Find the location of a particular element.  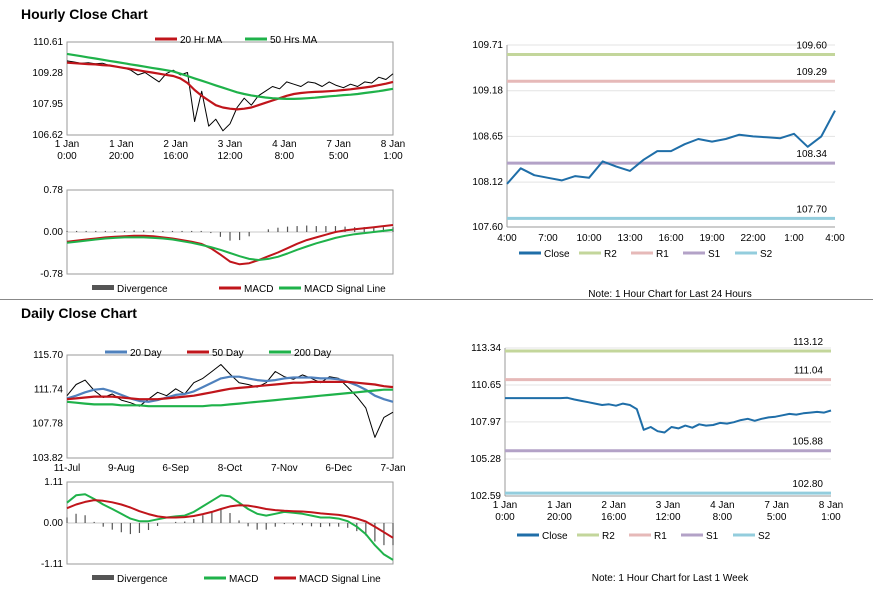

daily-levels-legend-label: S1 is located at coordinates (712, 536).